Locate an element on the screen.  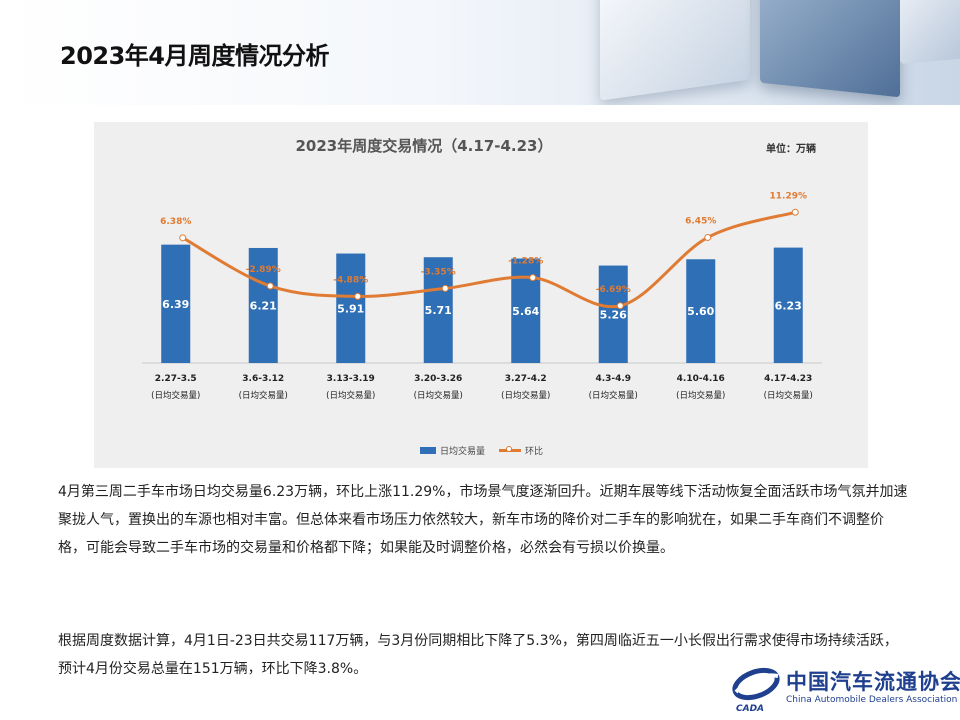
x-tick-label: 3.6-3.12 is located at coordinates (263, 379).